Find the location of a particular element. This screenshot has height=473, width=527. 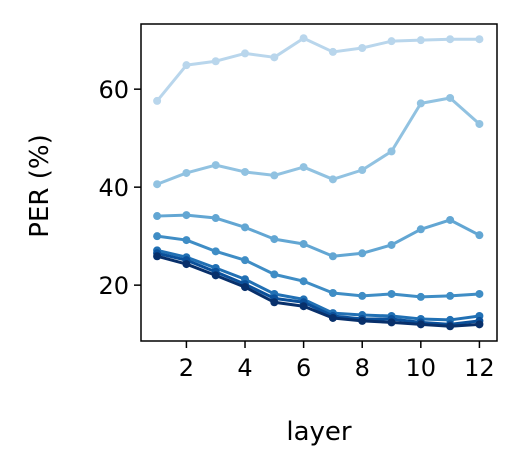

x-tick-label: 8 is located at coordinates (362, 368).